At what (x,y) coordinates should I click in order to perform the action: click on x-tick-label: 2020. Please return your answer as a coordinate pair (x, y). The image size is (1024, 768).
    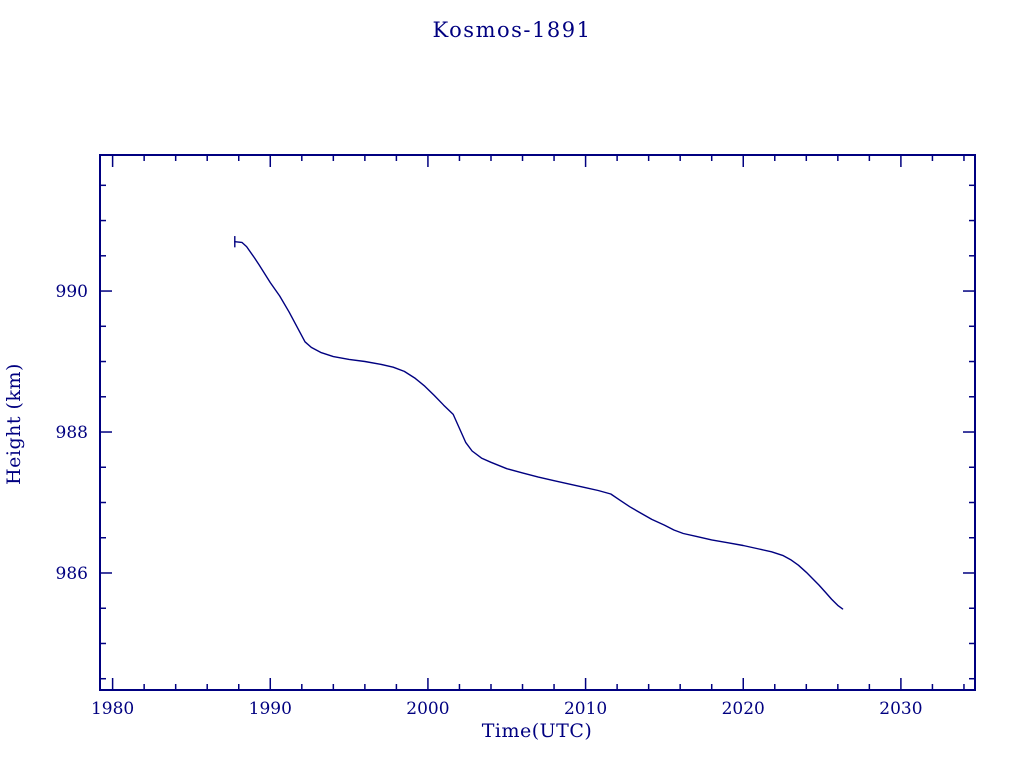
    Looking at the image, I should click on (743, 709).